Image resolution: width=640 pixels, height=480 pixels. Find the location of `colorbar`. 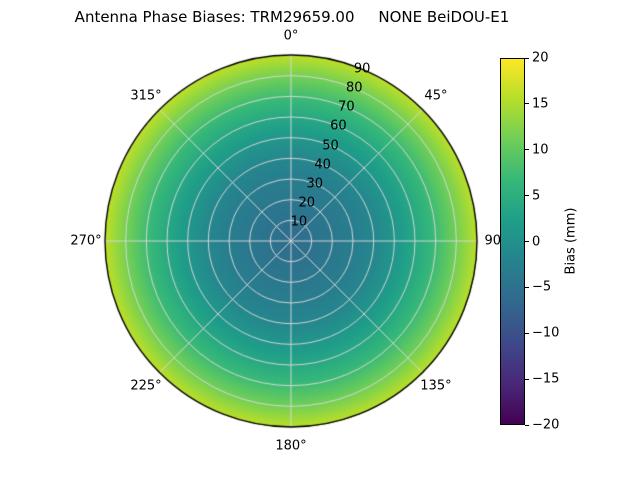

colorbar is located at coordinates (512, 241).